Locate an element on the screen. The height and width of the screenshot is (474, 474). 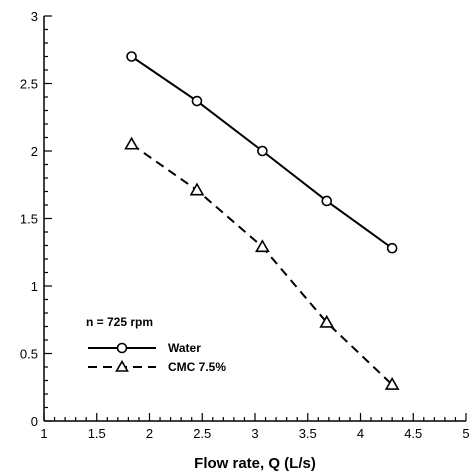
x-tick-label: 4.5 is located at coordinates (413, 433).